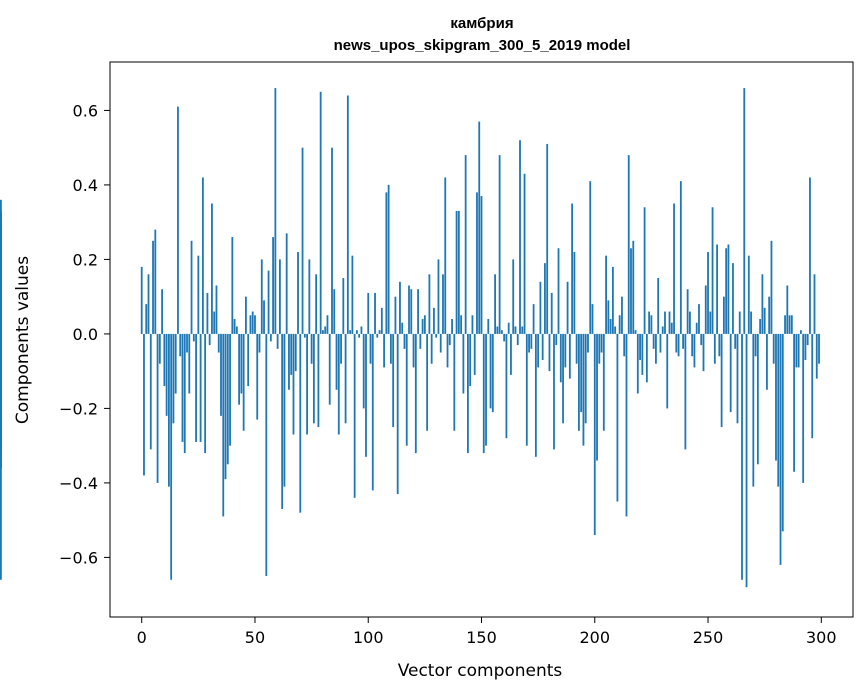  Describe the element at coordinates (482, 45) in the screenshot. I see `chart-subtitle: news_upos_skipgram_300_5_2019 model` at that location.